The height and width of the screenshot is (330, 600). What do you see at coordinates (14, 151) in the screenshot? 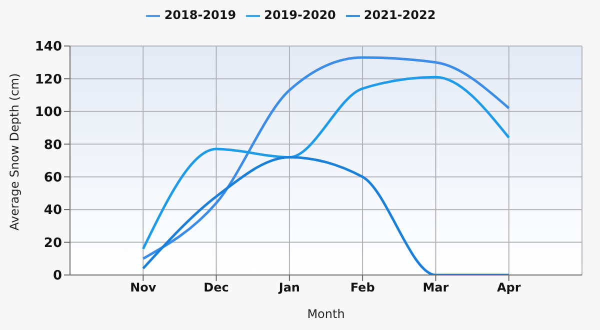
I see `y-axis-title: Average Snow Depth (cm)` at bounding box center [14, 151].